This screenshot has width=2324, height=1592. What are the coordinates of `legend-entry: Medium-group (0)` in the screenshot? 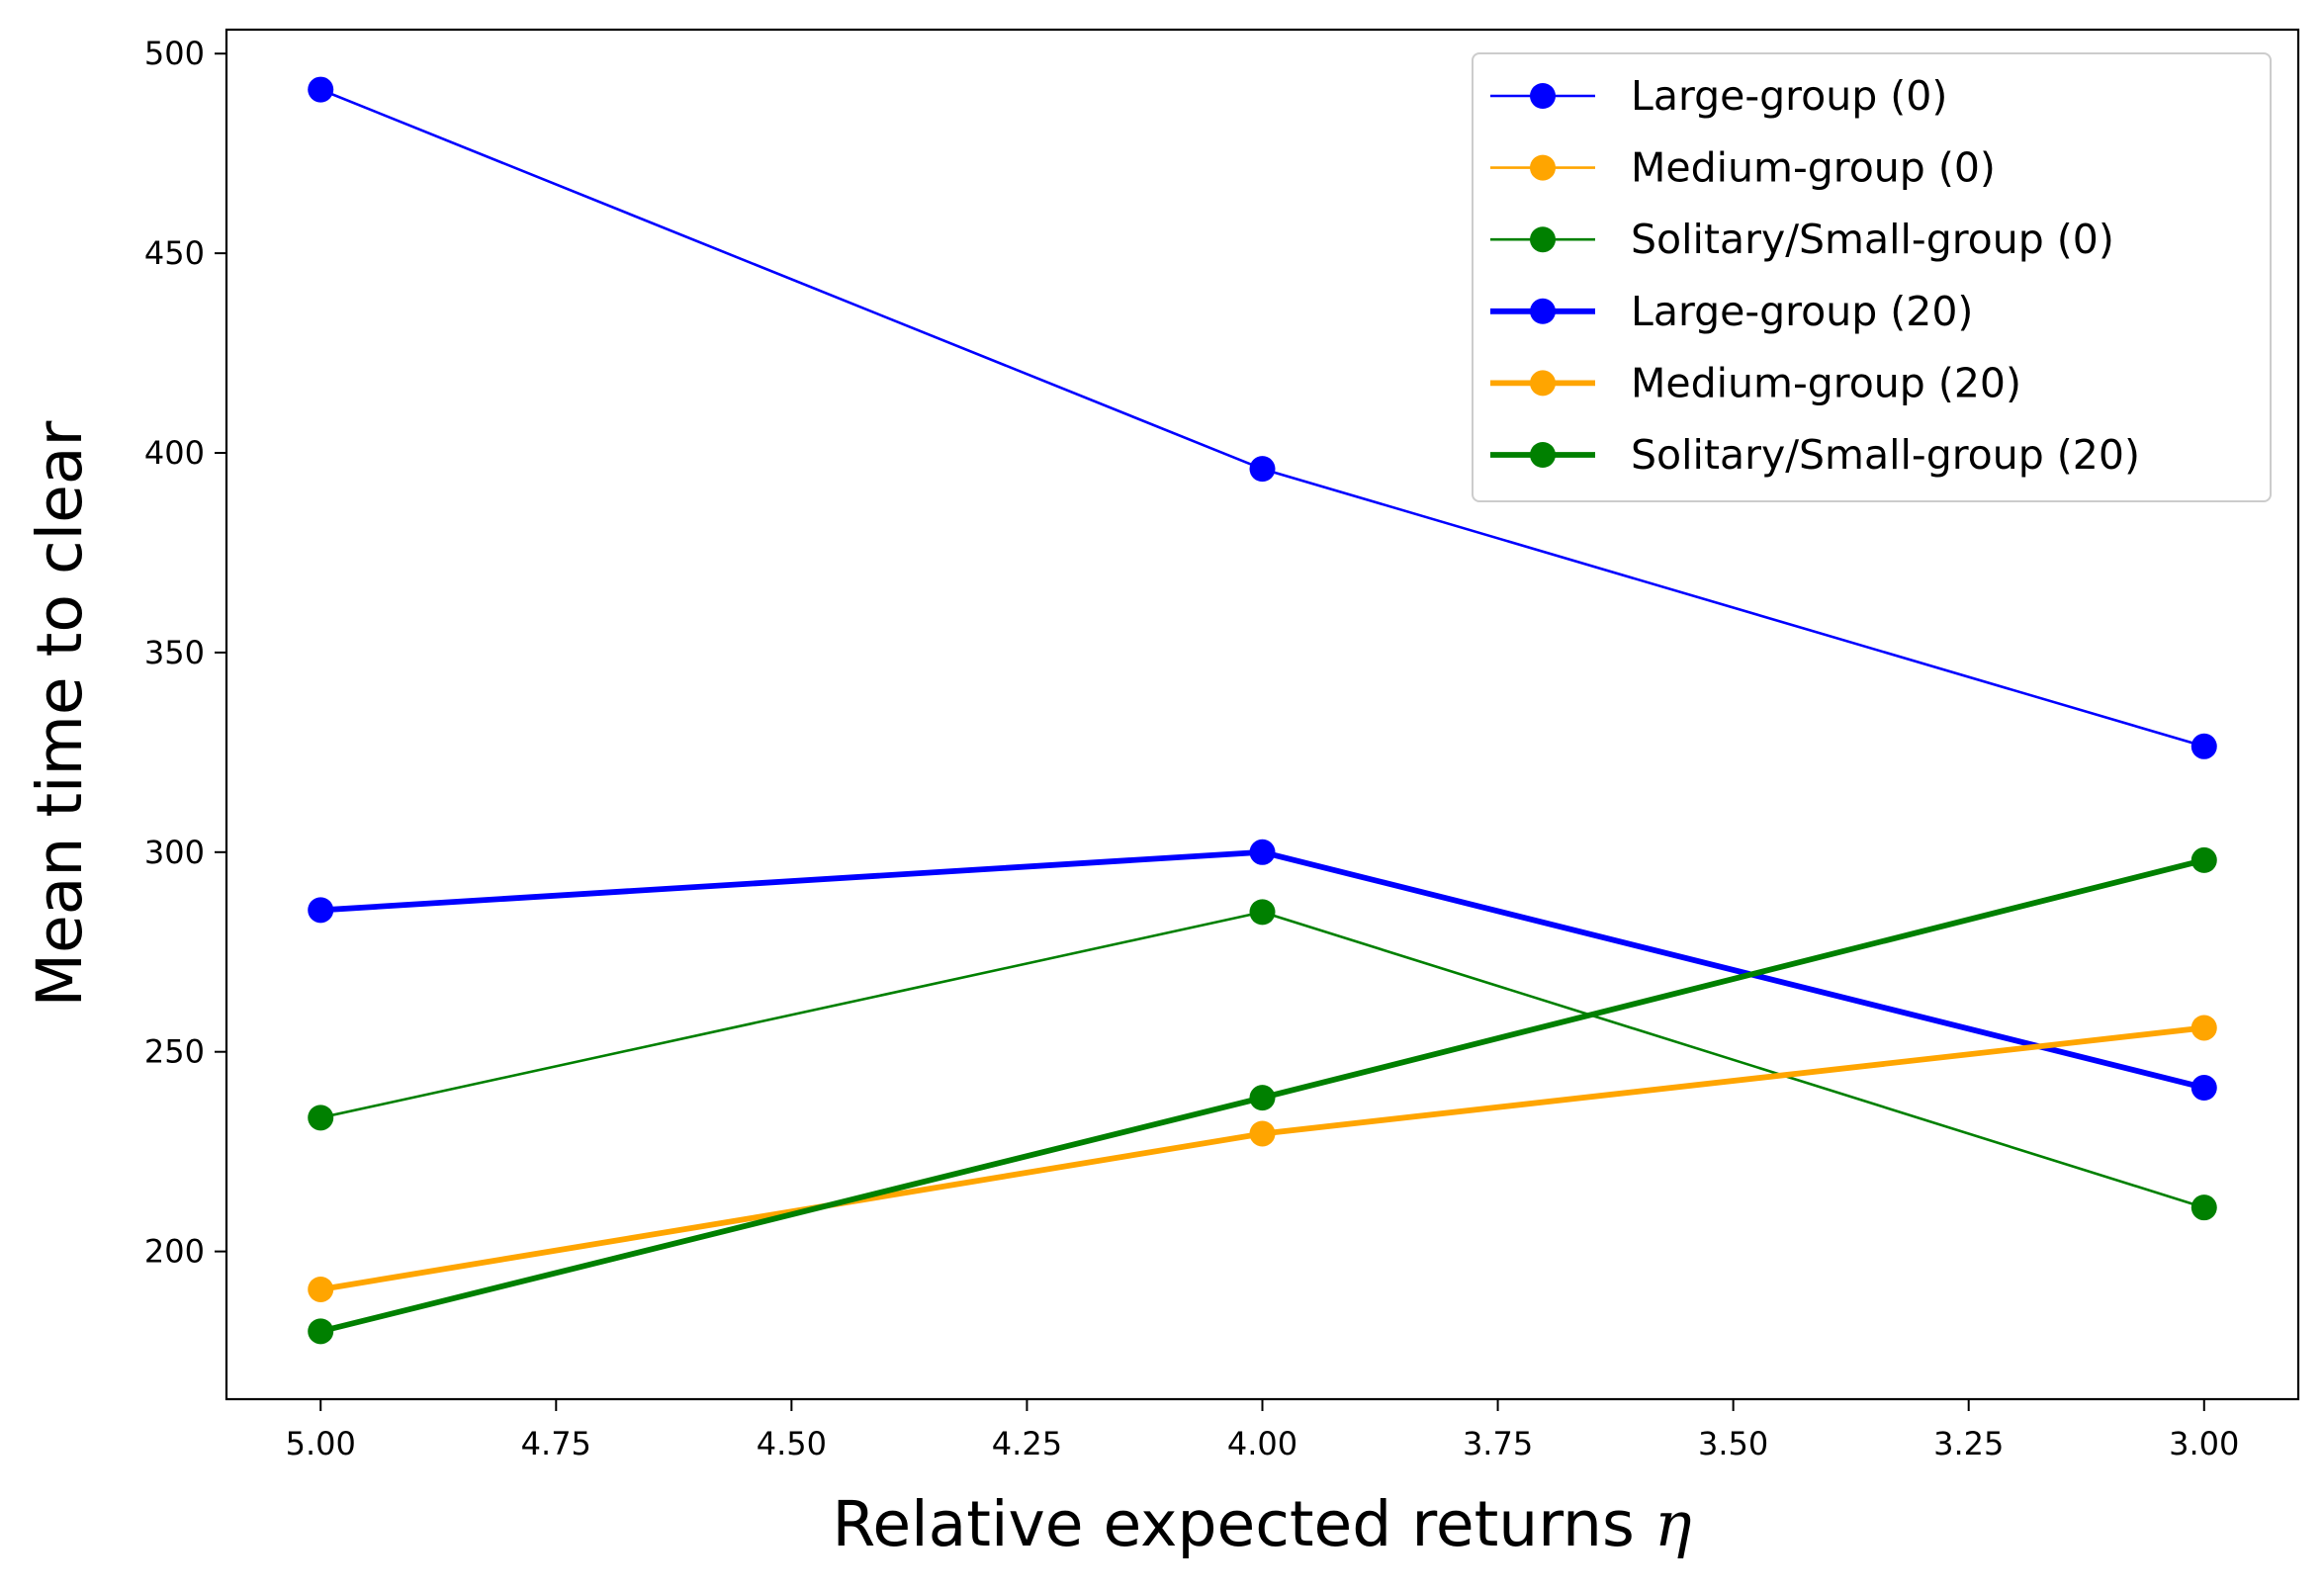 It's located at (1743, 168).